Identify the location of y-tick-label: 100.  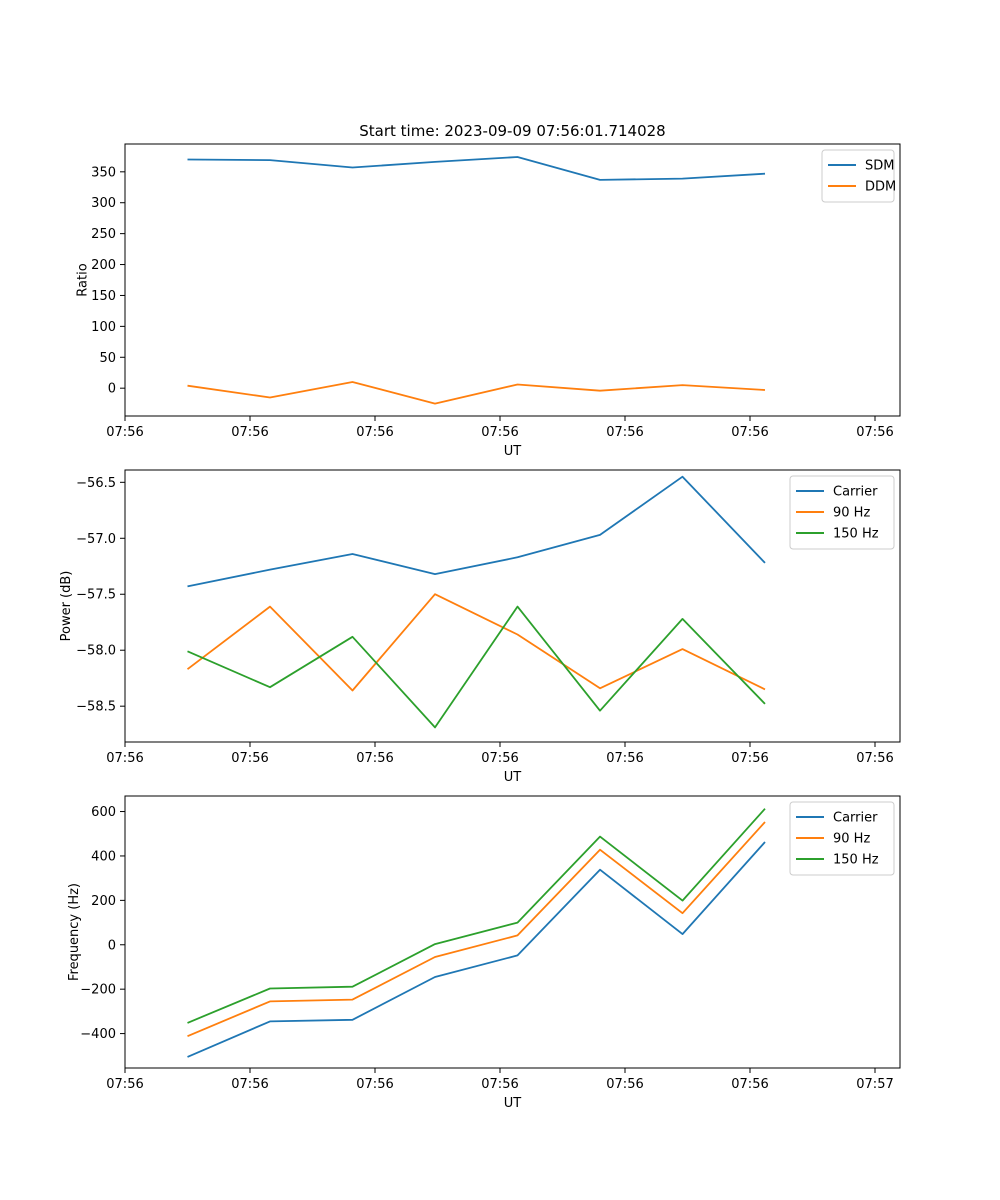
(103, 327).